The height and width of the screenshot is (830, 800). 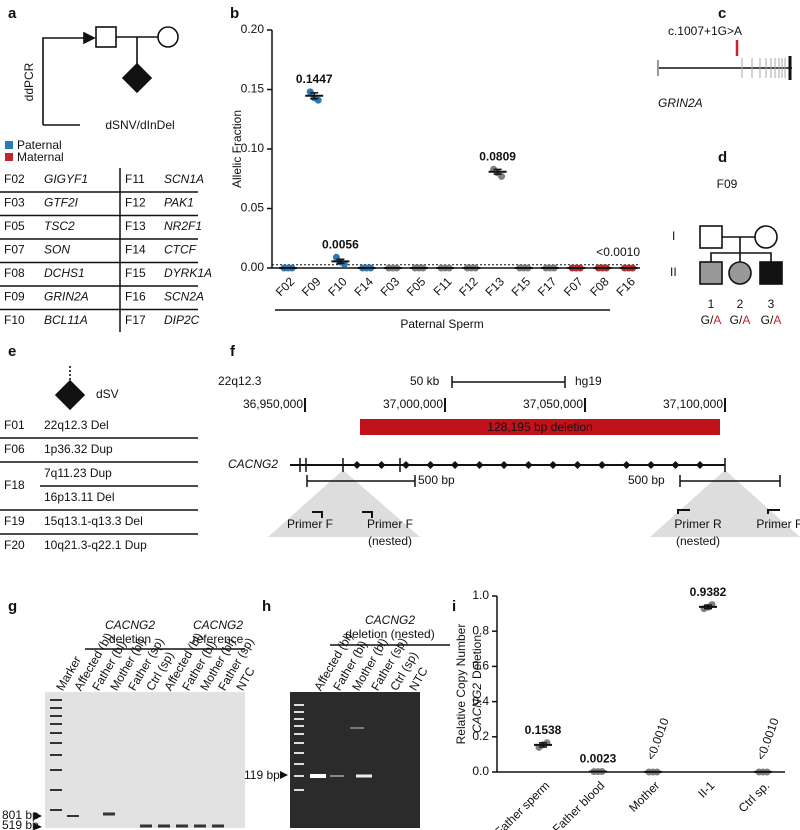 I want to click on coordinate: 36,950,000, so click(x=273, y=404).